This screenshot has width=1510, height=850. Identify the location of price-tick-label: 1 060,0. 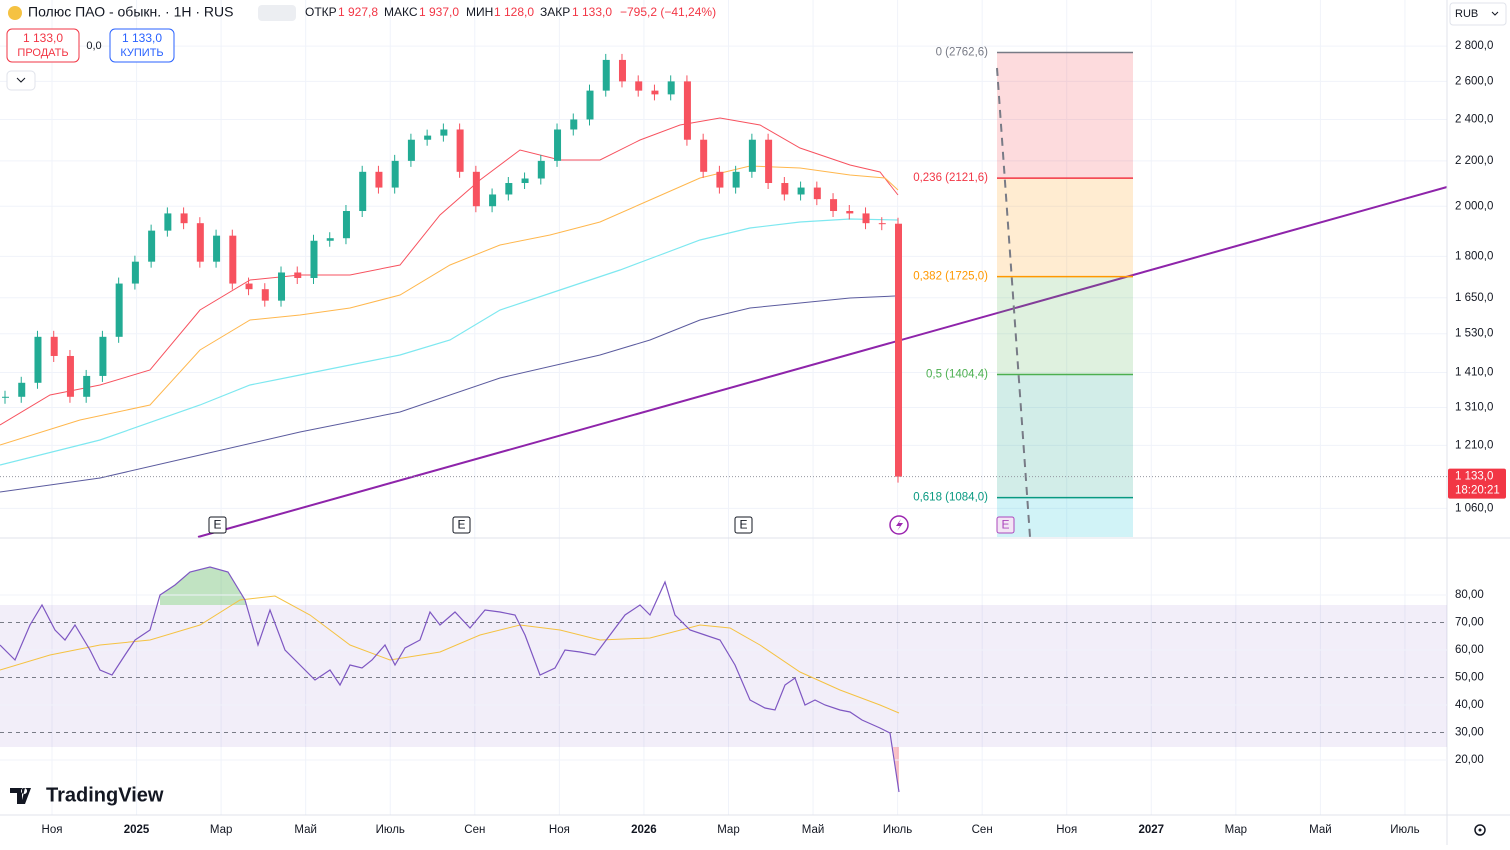
(1474, 508).